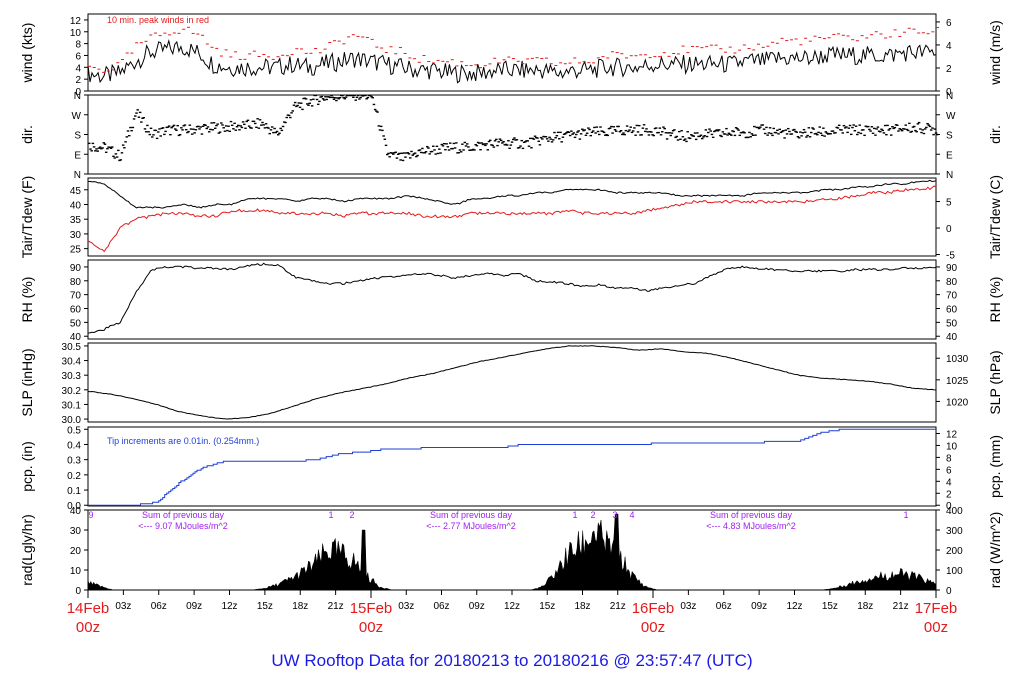 The height and width of the screenshot is (700, 1024). Describe the element at coordinates (631, 515) in the screenshot. I see `daily-mark: 4` at that location.